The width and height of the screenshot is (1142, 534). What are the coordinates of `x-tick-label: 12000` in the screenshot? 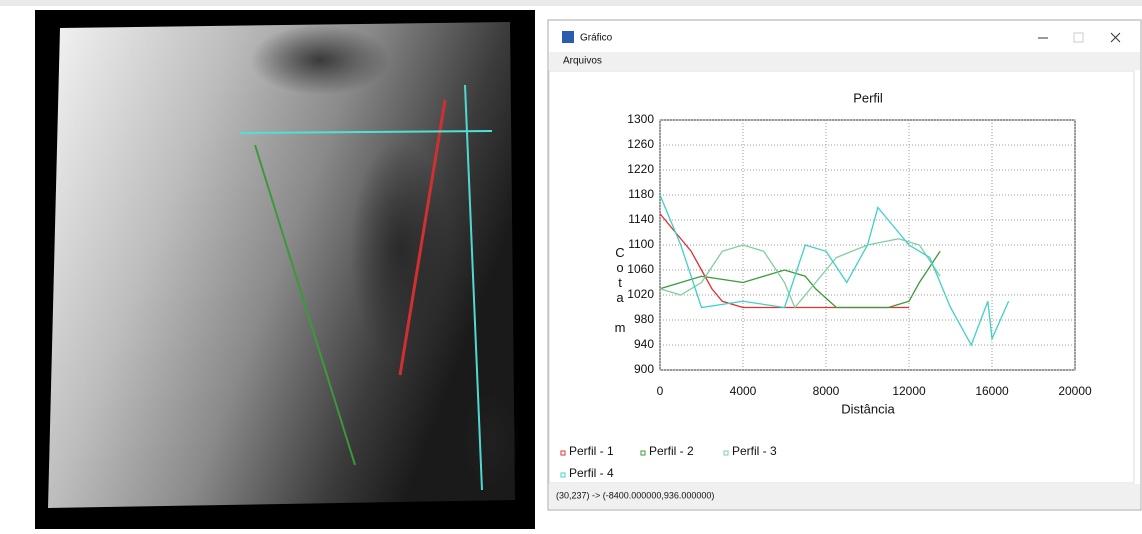 It's located at (909, 391).